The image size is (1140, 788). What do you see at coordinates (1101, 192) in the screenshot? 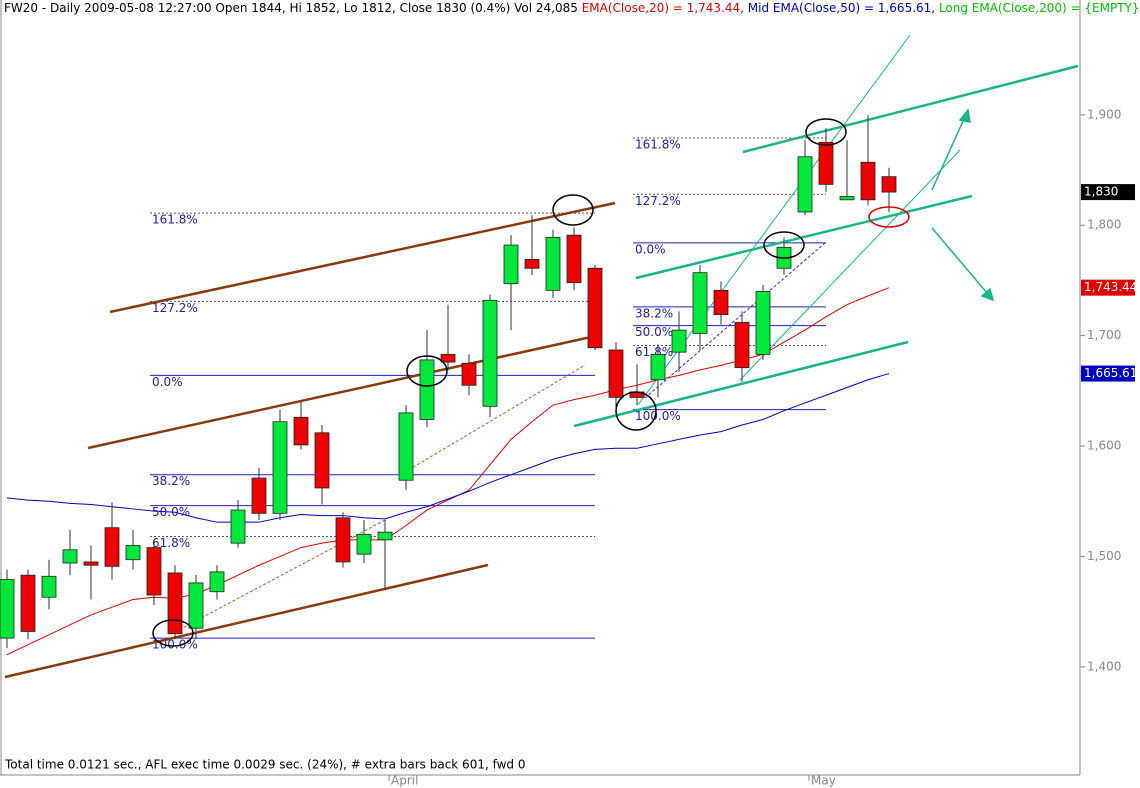
I see `last-value-label: 1,830` at bounding box center [1101, 192].